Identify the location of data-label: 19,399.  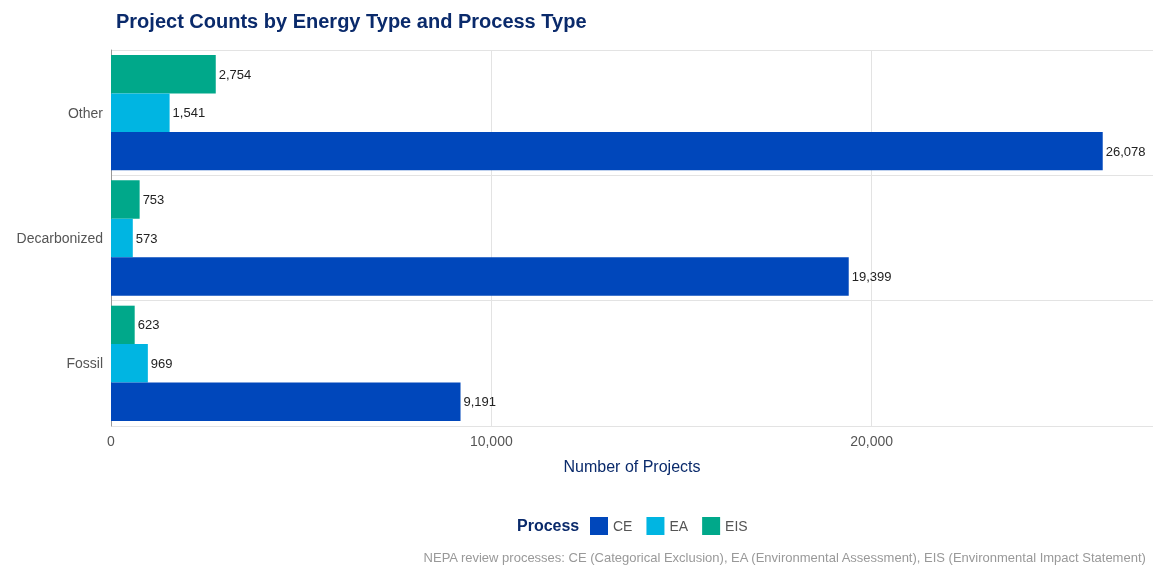
(871, 276).